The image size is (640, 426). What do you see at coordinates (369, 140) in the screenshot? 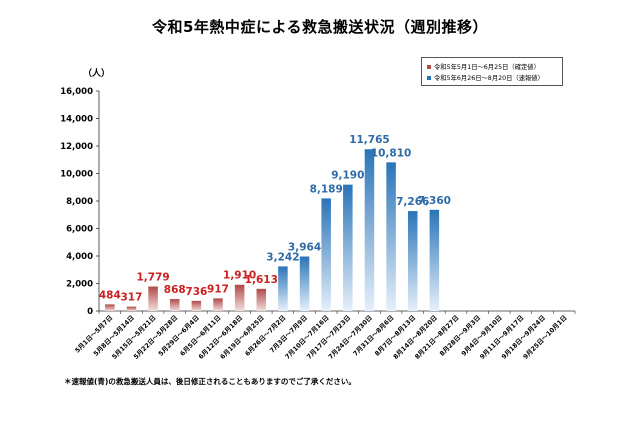
I see `data-label: 11,765` at bounding box center [369, 140].